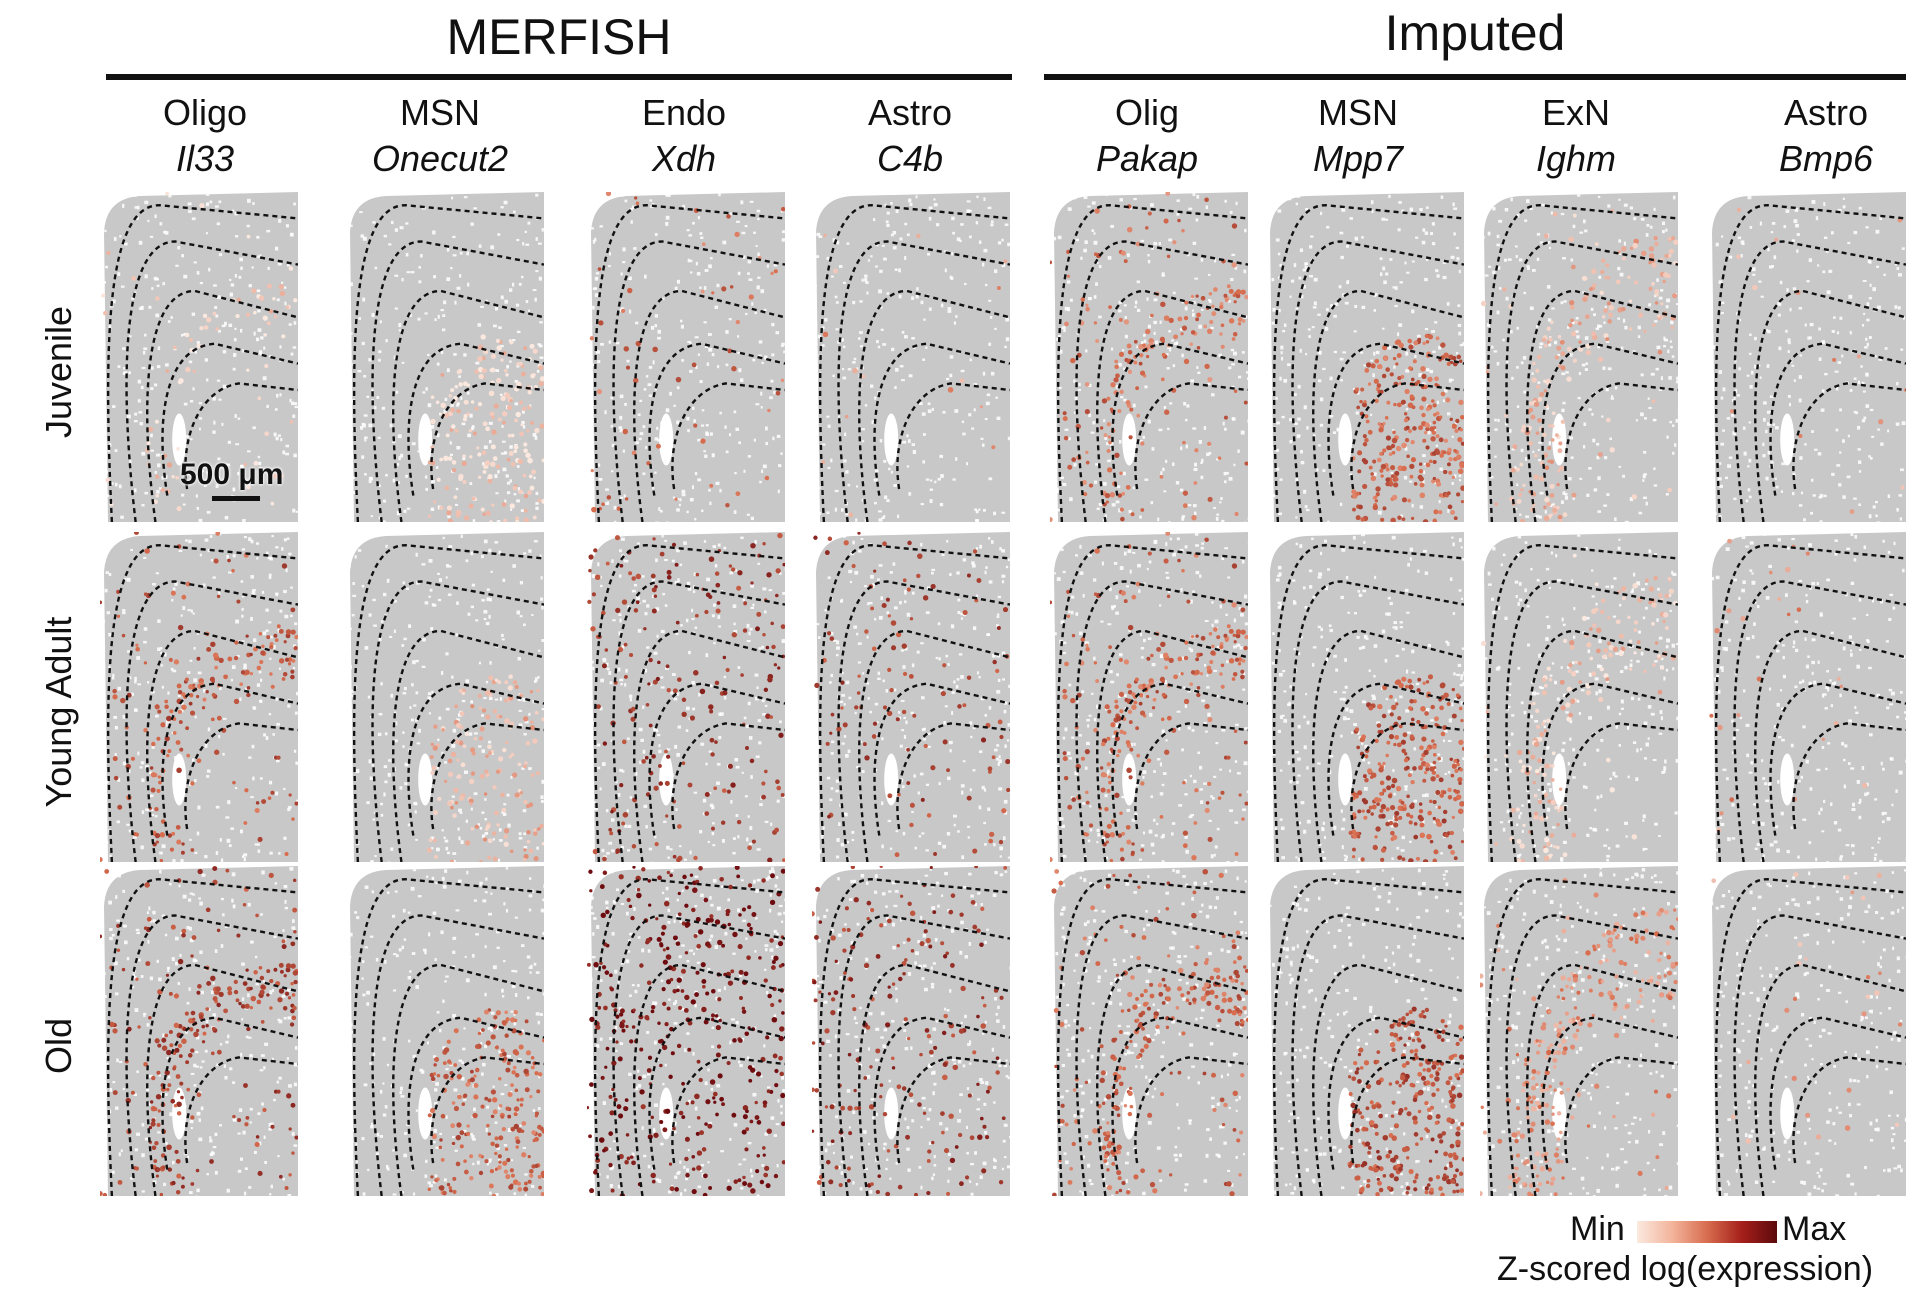  I want to click on row-label-0: Juvenile, so click(60, 372).